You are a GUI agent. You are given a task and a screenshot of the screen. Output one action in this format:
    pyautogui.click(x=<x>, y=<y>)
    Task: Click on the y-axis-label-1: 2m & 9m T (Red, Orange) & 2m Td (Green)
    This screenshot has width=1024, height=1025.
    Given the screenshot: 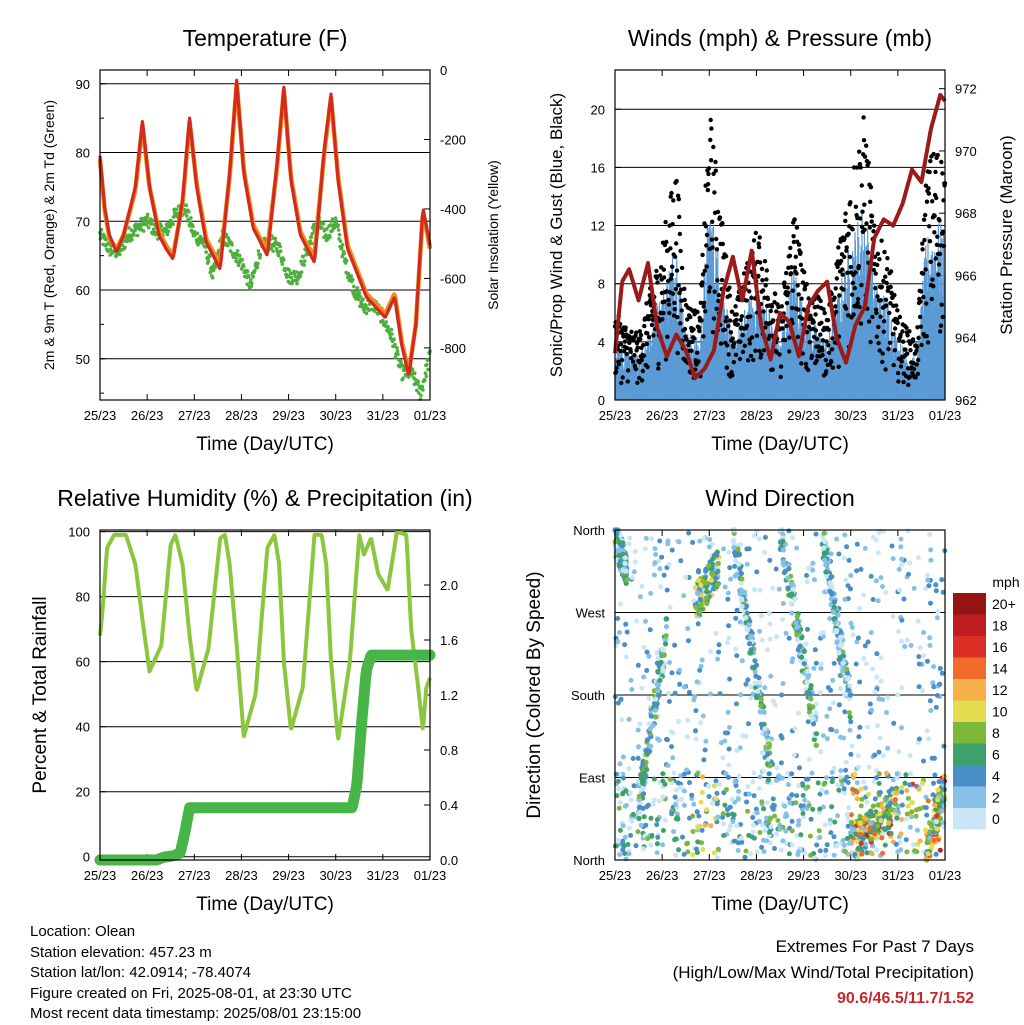 What is the action you would take?
    pyautogui.click(x=49, y=235)
    